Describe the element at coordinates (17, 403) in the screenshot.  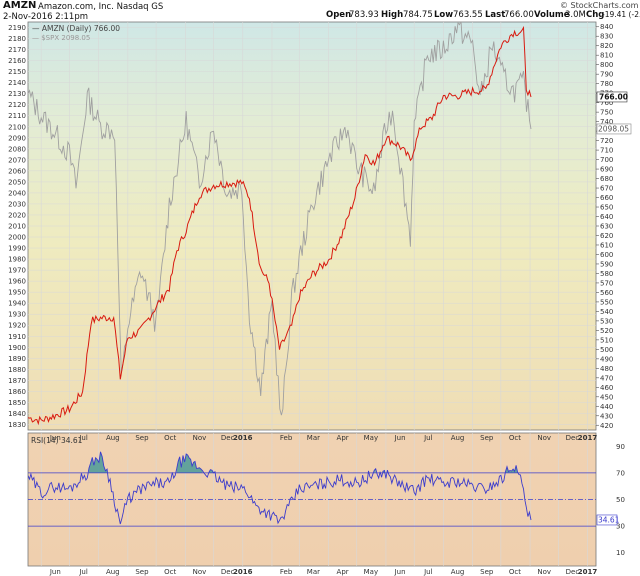
I see `left-tick-label: 1850` at that location.